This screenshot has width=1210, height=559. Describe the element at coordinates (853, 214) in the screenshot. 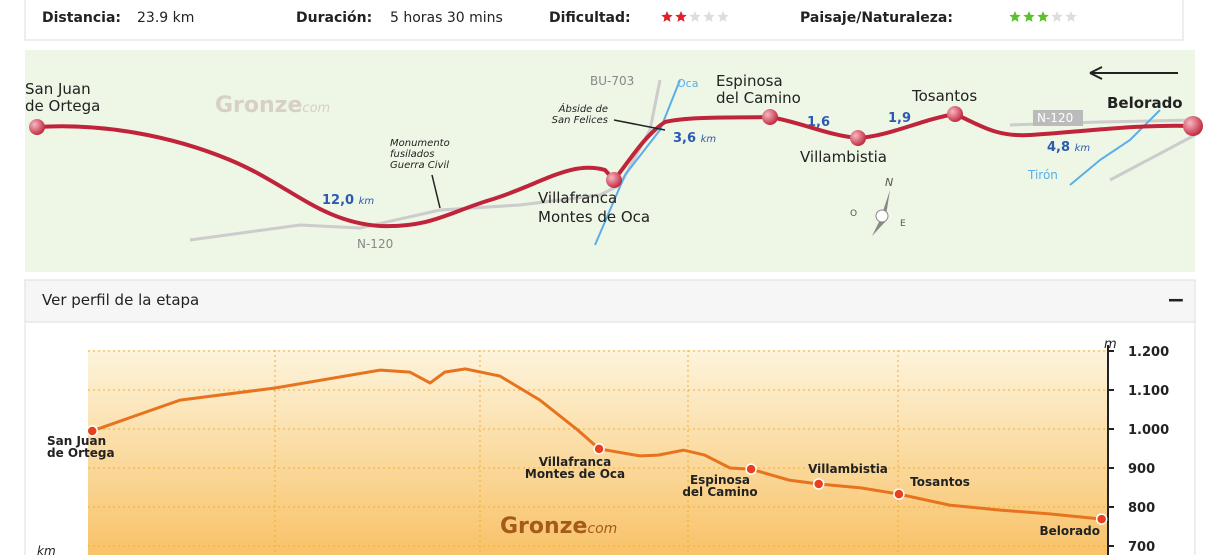

I see `compass-w: O` at that location.